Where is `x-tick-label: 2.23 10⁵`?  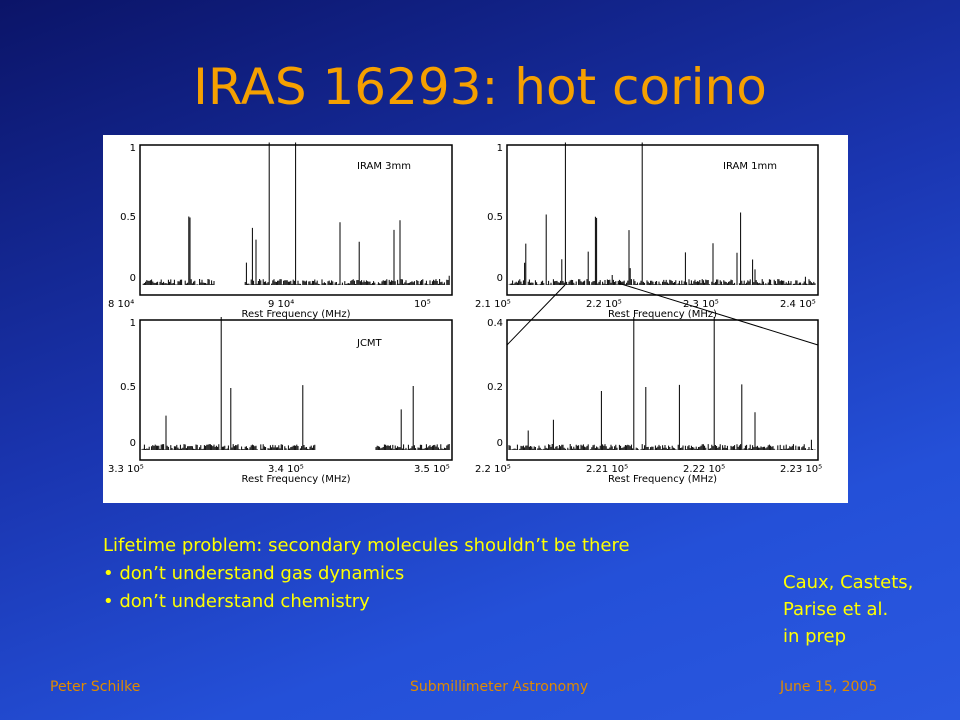
x-tick-label: 2.23 10⁵ is located at coordinates (801, 469).